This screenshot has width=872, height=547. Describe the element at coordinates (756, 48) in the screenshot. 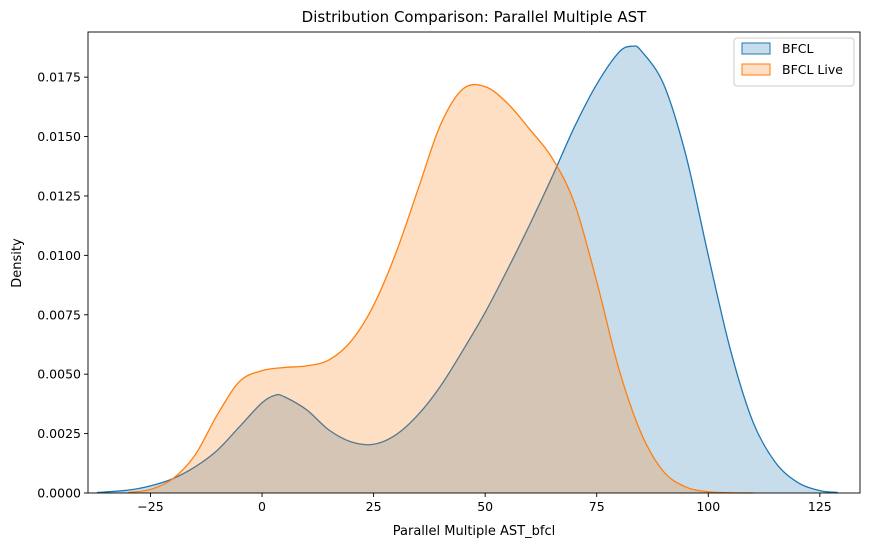

I see `legend-swatch-bfcl` at that location.